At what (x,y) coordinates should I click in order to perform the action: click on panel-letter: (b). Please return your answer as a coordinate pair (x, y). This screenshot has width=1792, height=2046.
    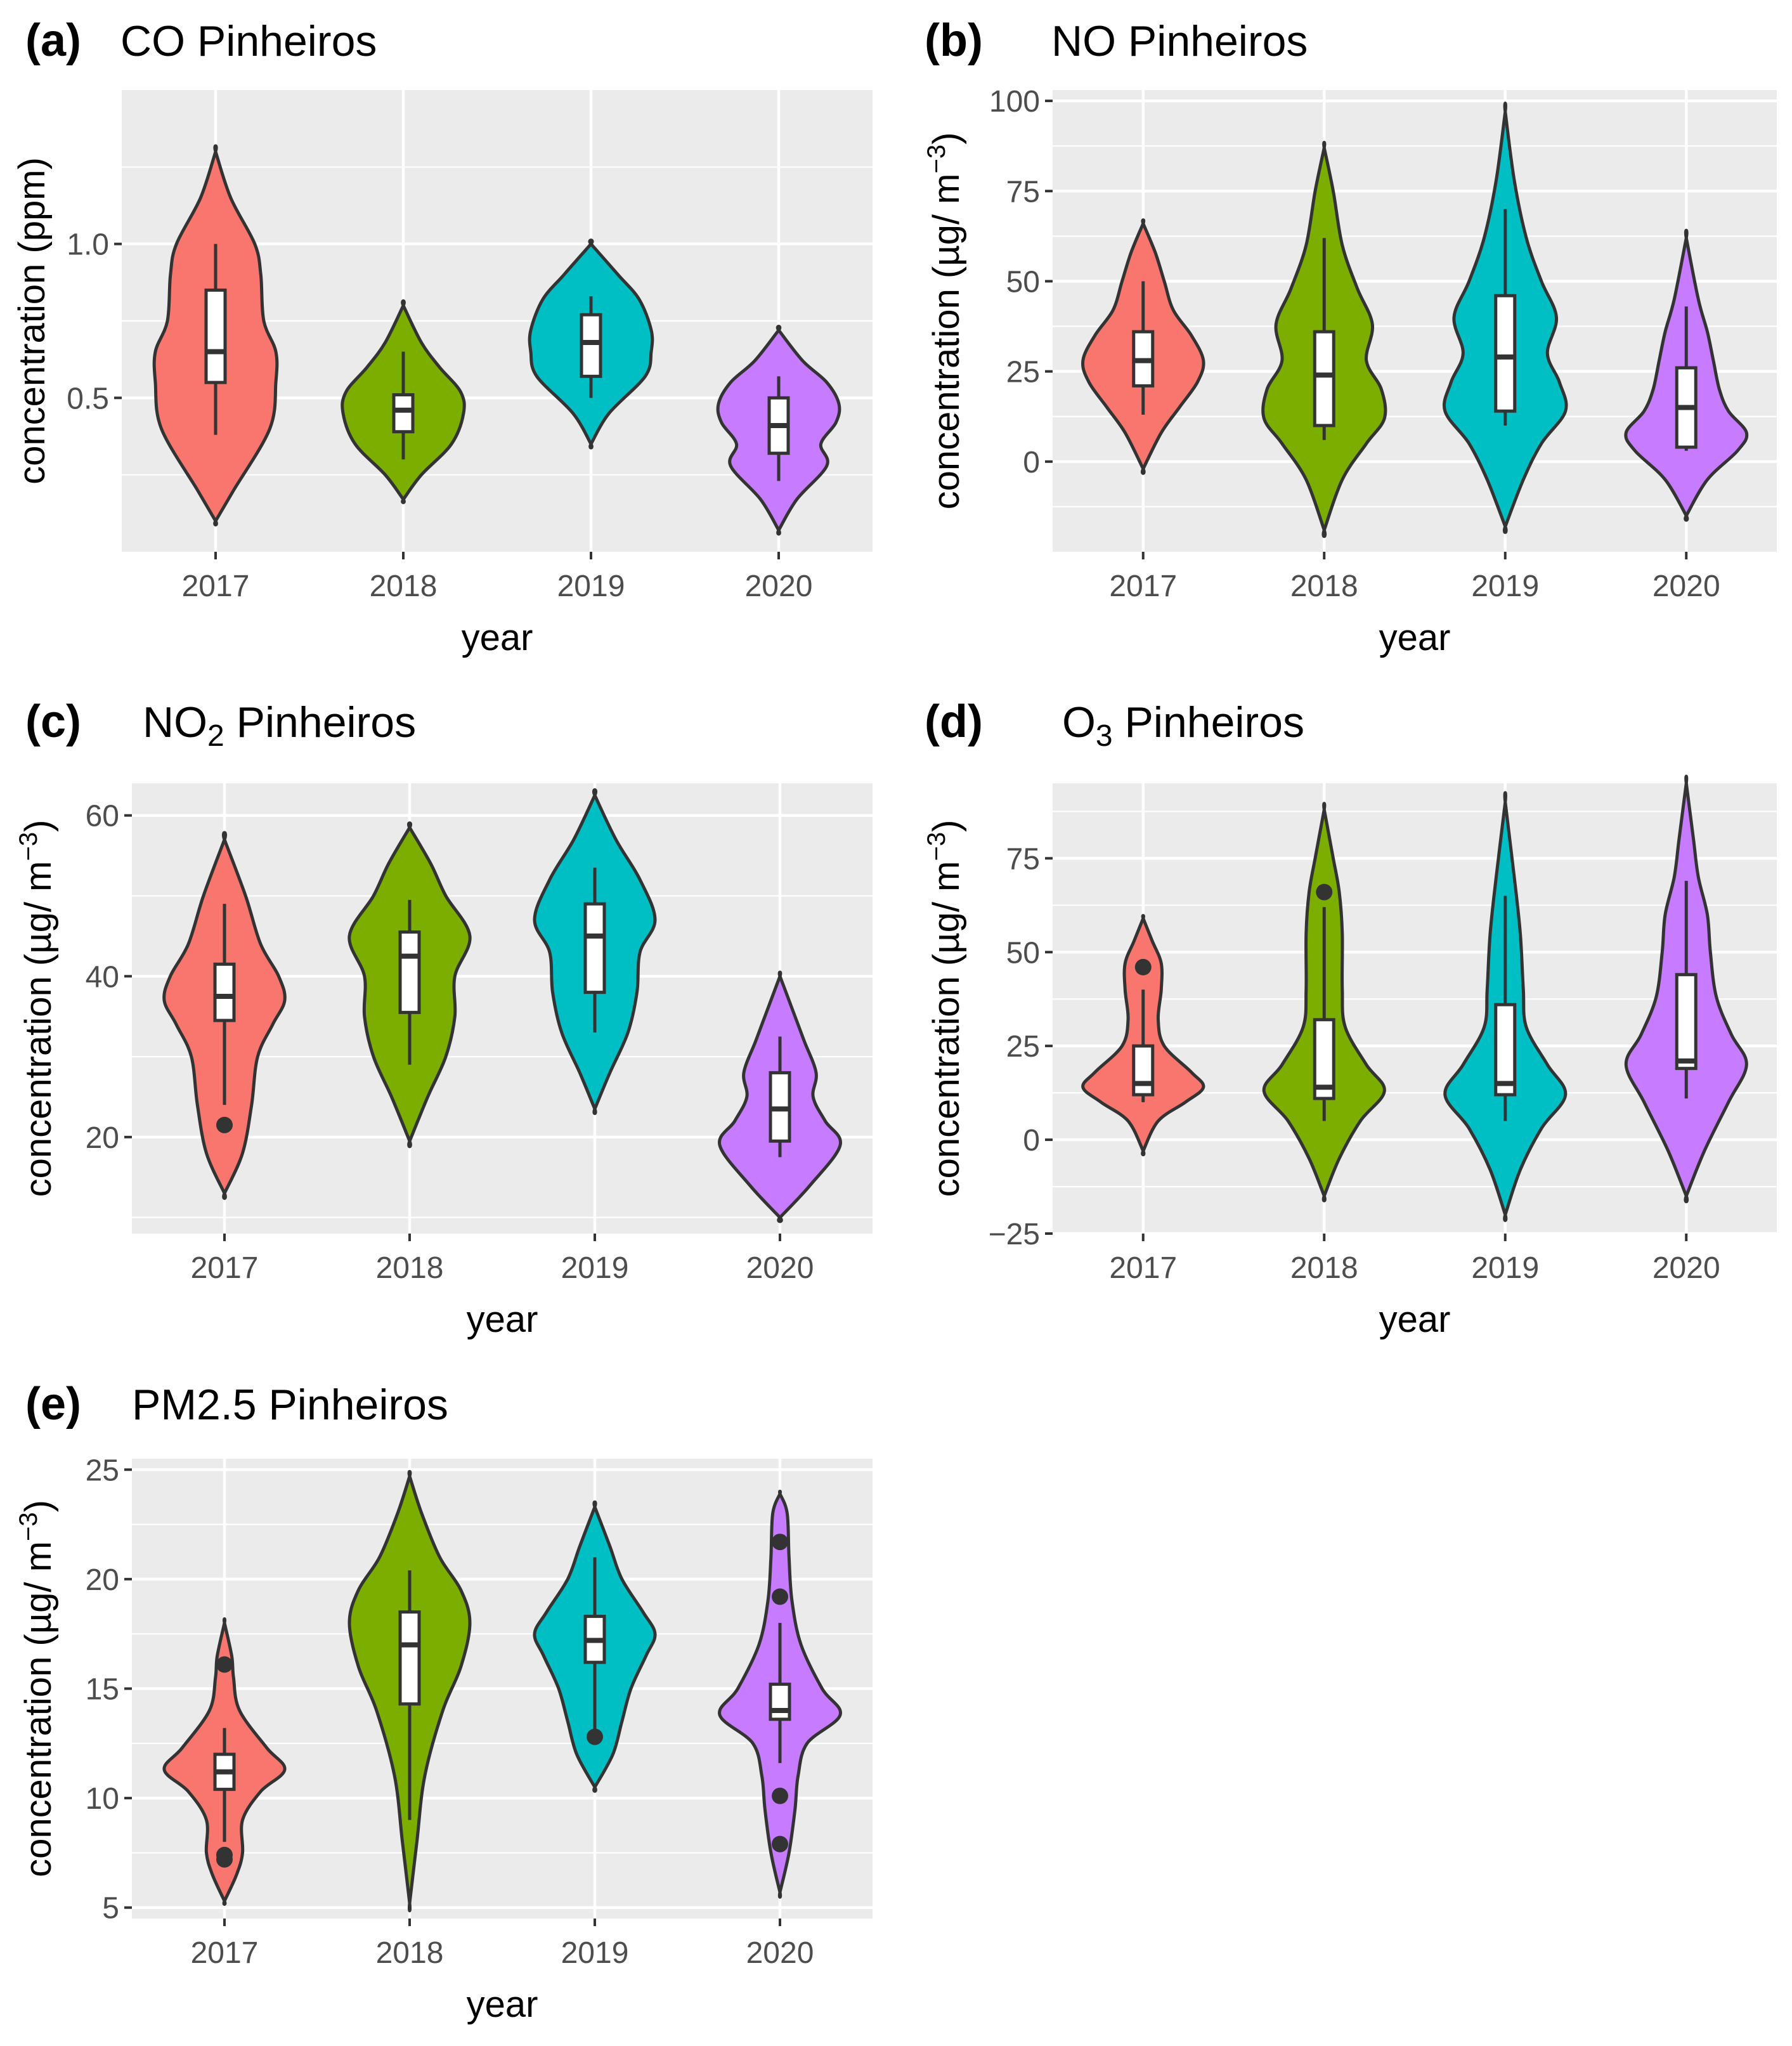
    Looking at the image, I should click on (954, 40).